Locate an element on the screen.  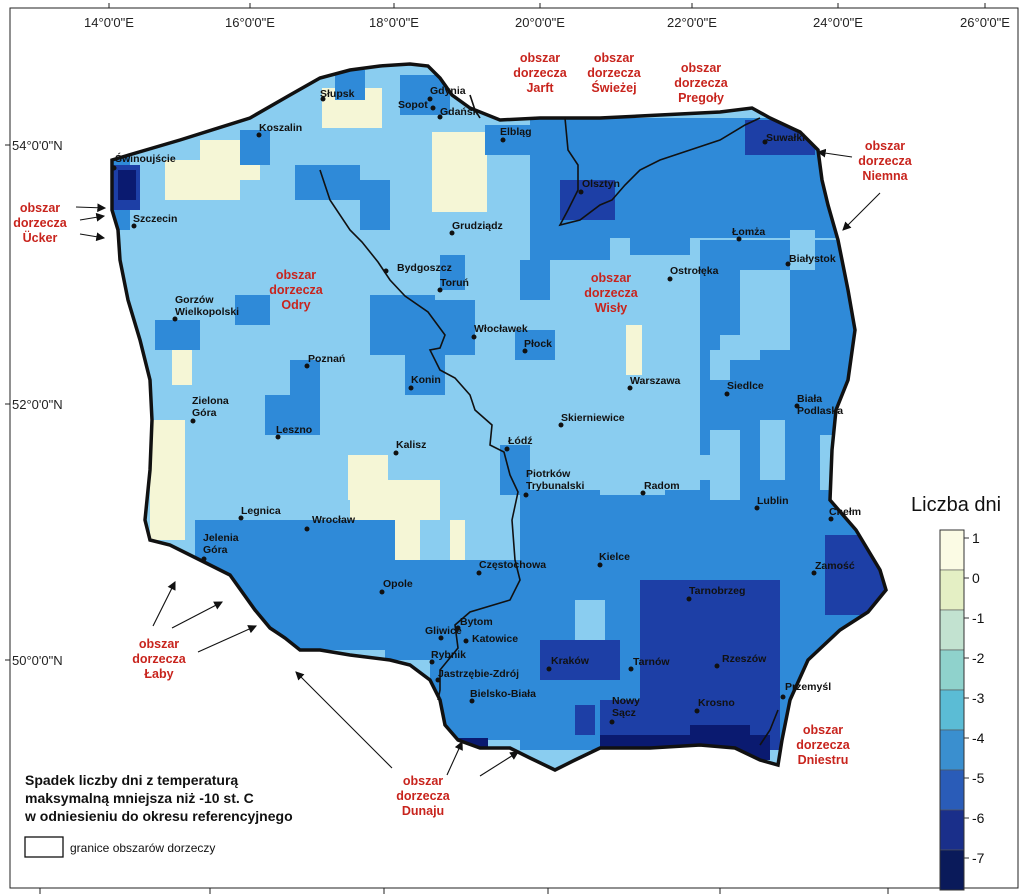
city-rzeszow: Rzeszów is located at coordinates (740, 661).